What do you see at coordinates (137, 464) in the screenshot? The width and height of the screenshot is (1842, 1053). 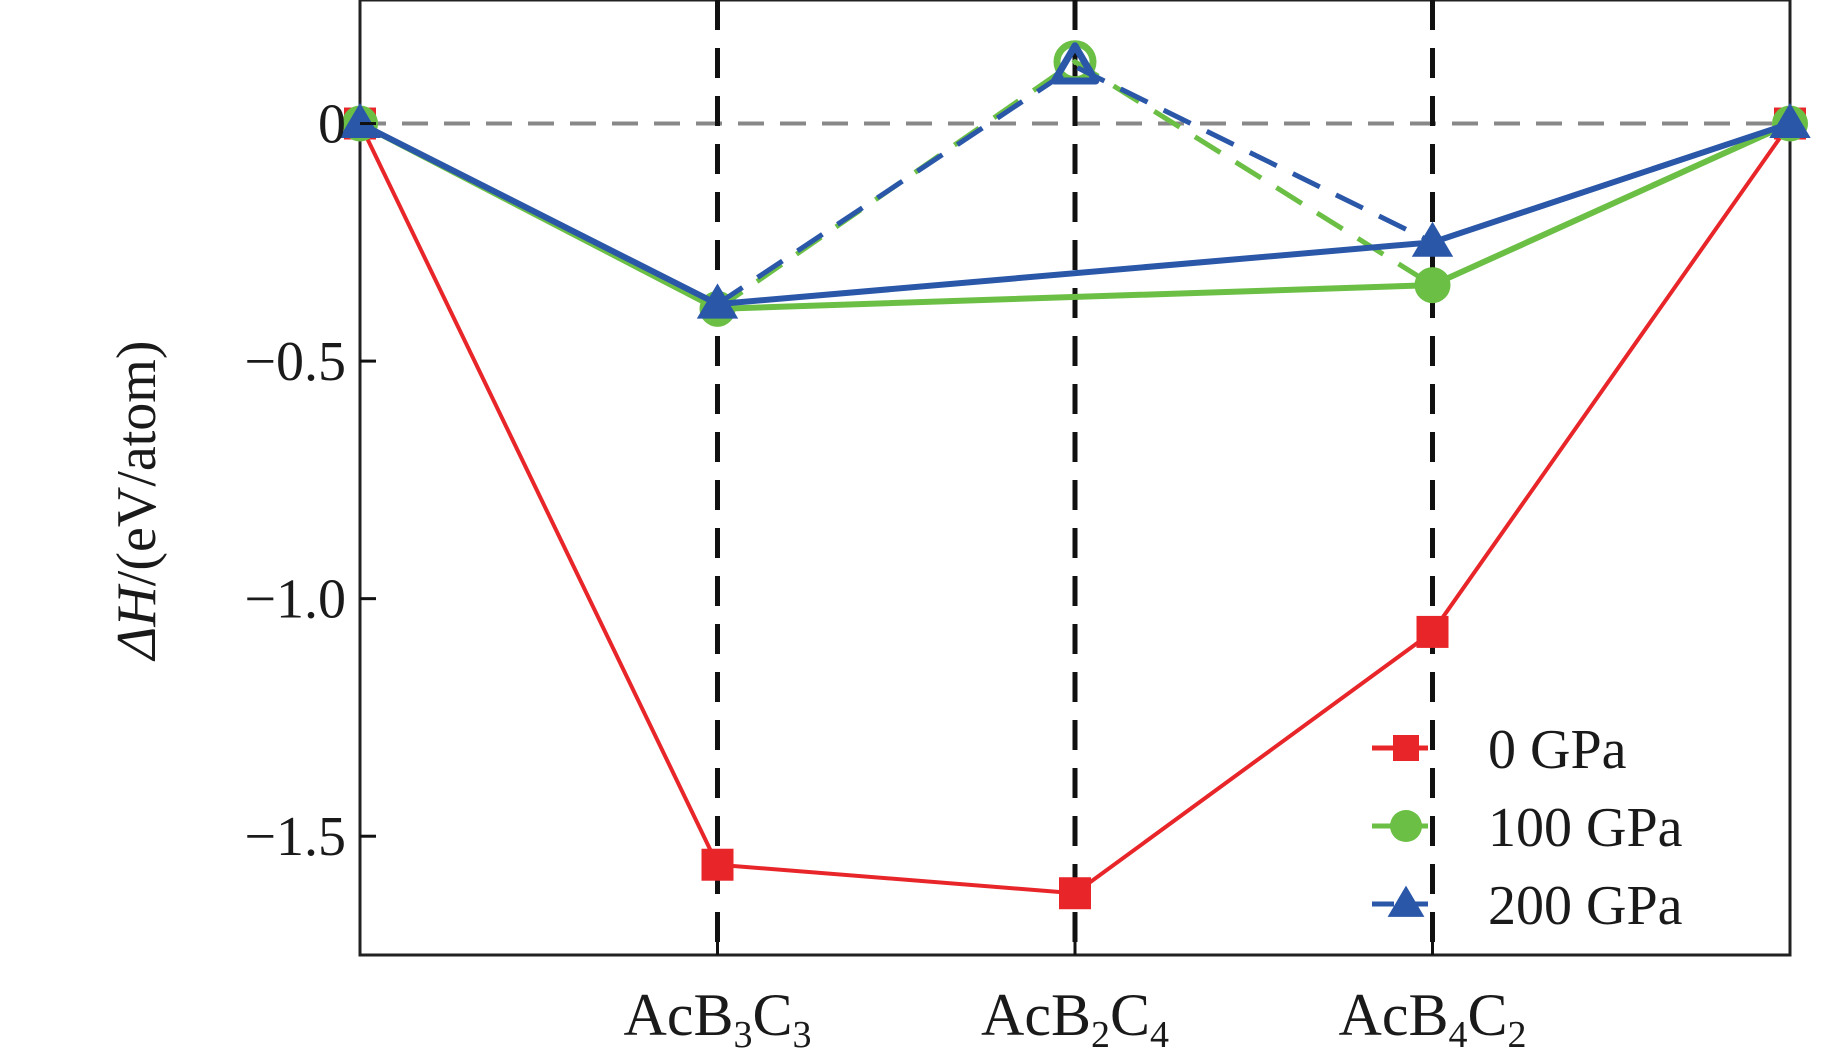 I see `y-axis-label-unit: /(eV/atom)` at bounding box center [137, 464].